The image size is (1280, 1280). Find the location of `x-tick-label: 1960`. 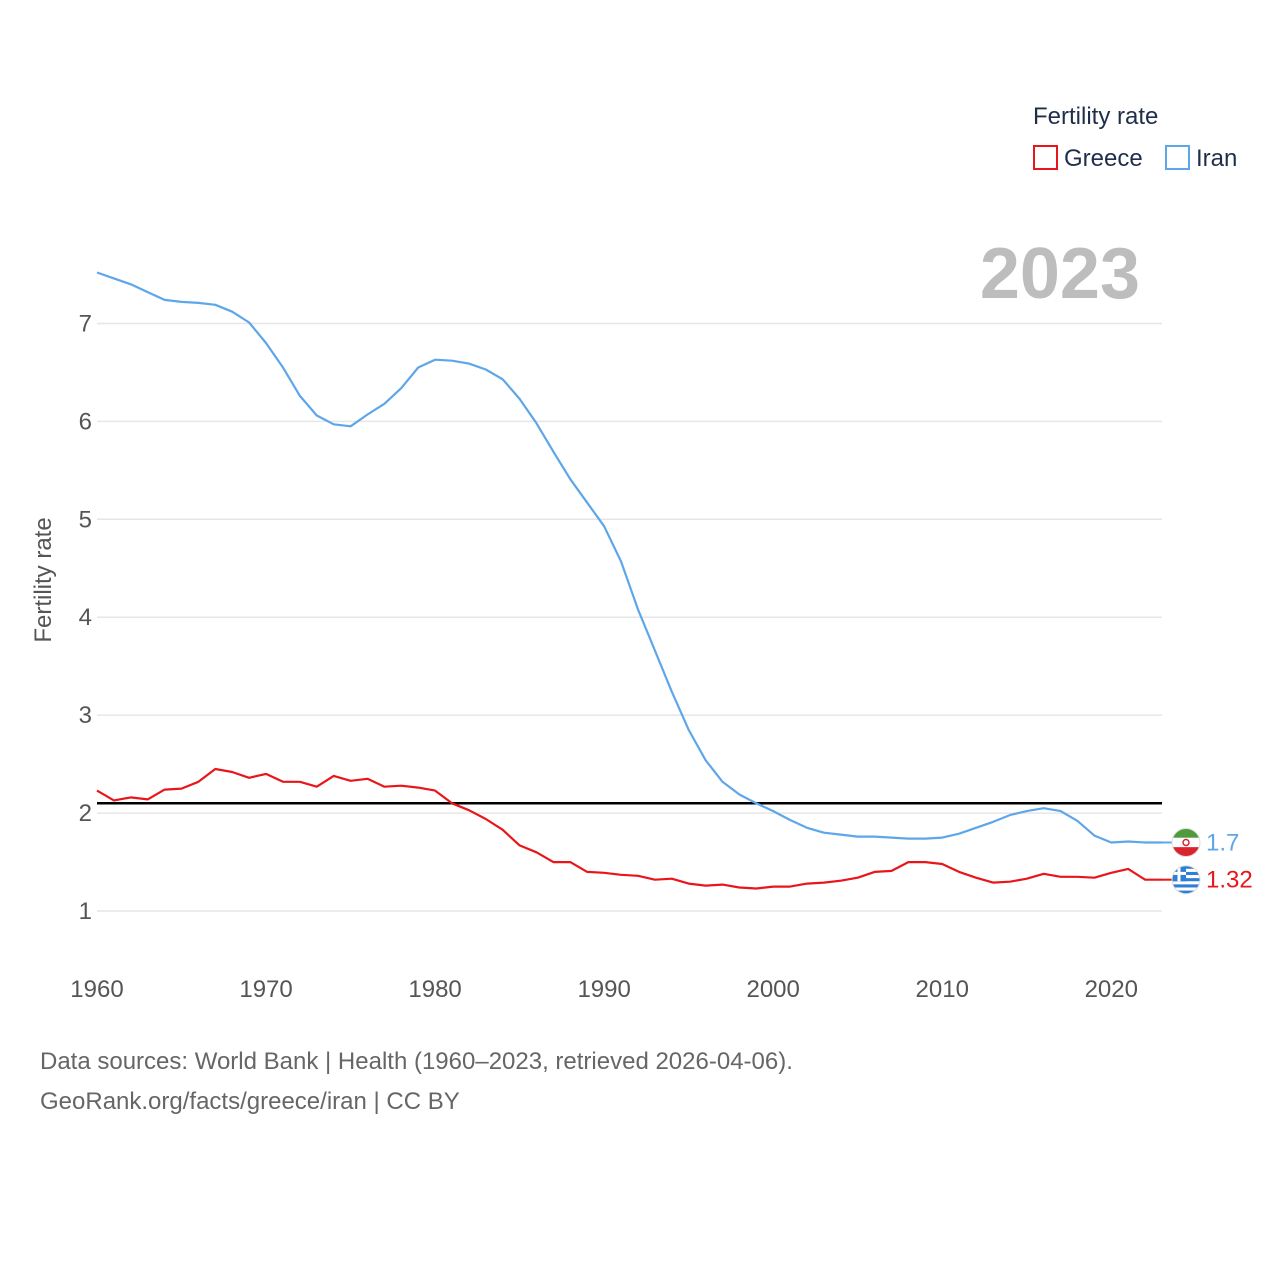

x-tick-label: 1960 is located at coordinates (96, 989).